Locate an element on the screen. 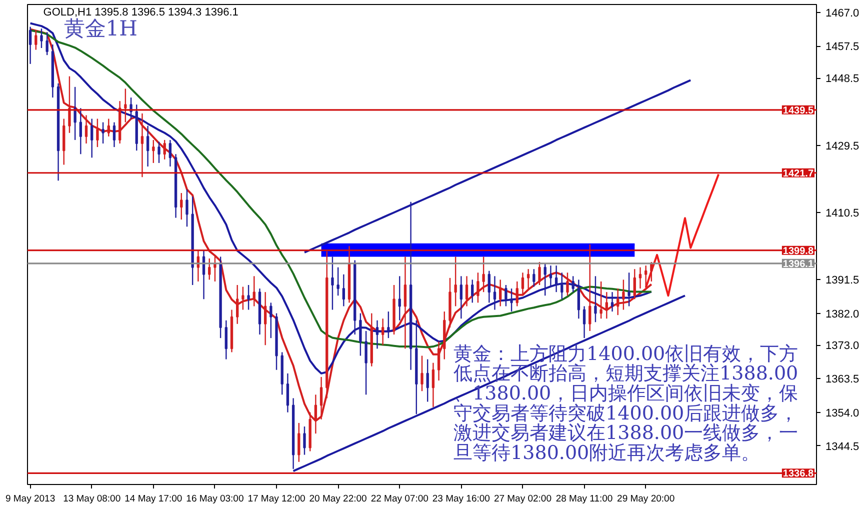 This screenshot has width=862, height=508. ref-line-label: 1421.7 is located at coordinates (798, 174).